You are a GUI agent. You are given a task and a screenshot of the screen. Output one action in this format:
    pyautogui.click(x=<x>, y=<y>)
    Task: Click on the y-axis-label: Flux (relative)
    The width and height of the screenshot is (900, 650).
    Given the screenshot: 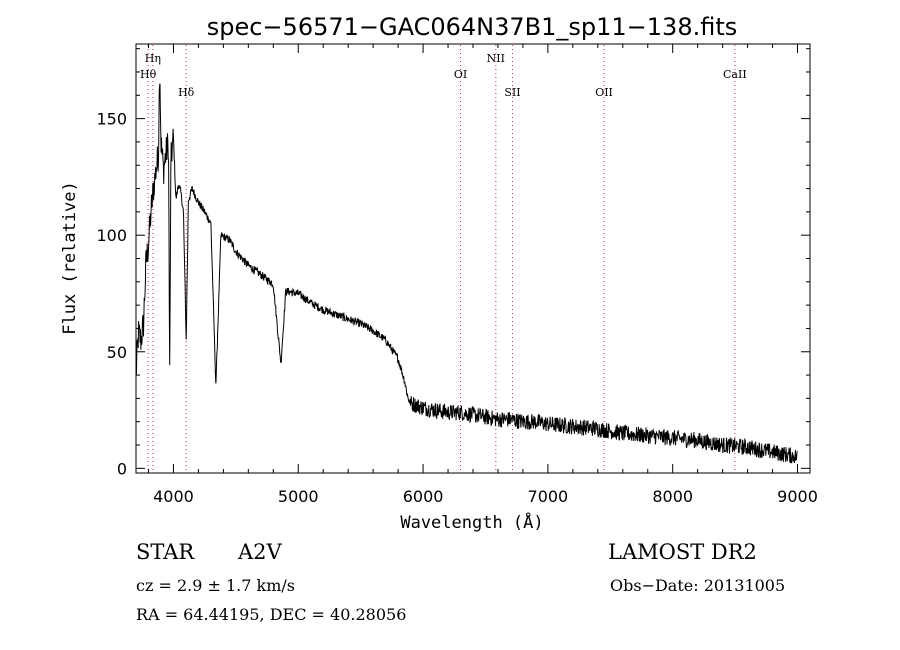 What is the action you would take?
    pyautogui.click(x=70, y=258)
    